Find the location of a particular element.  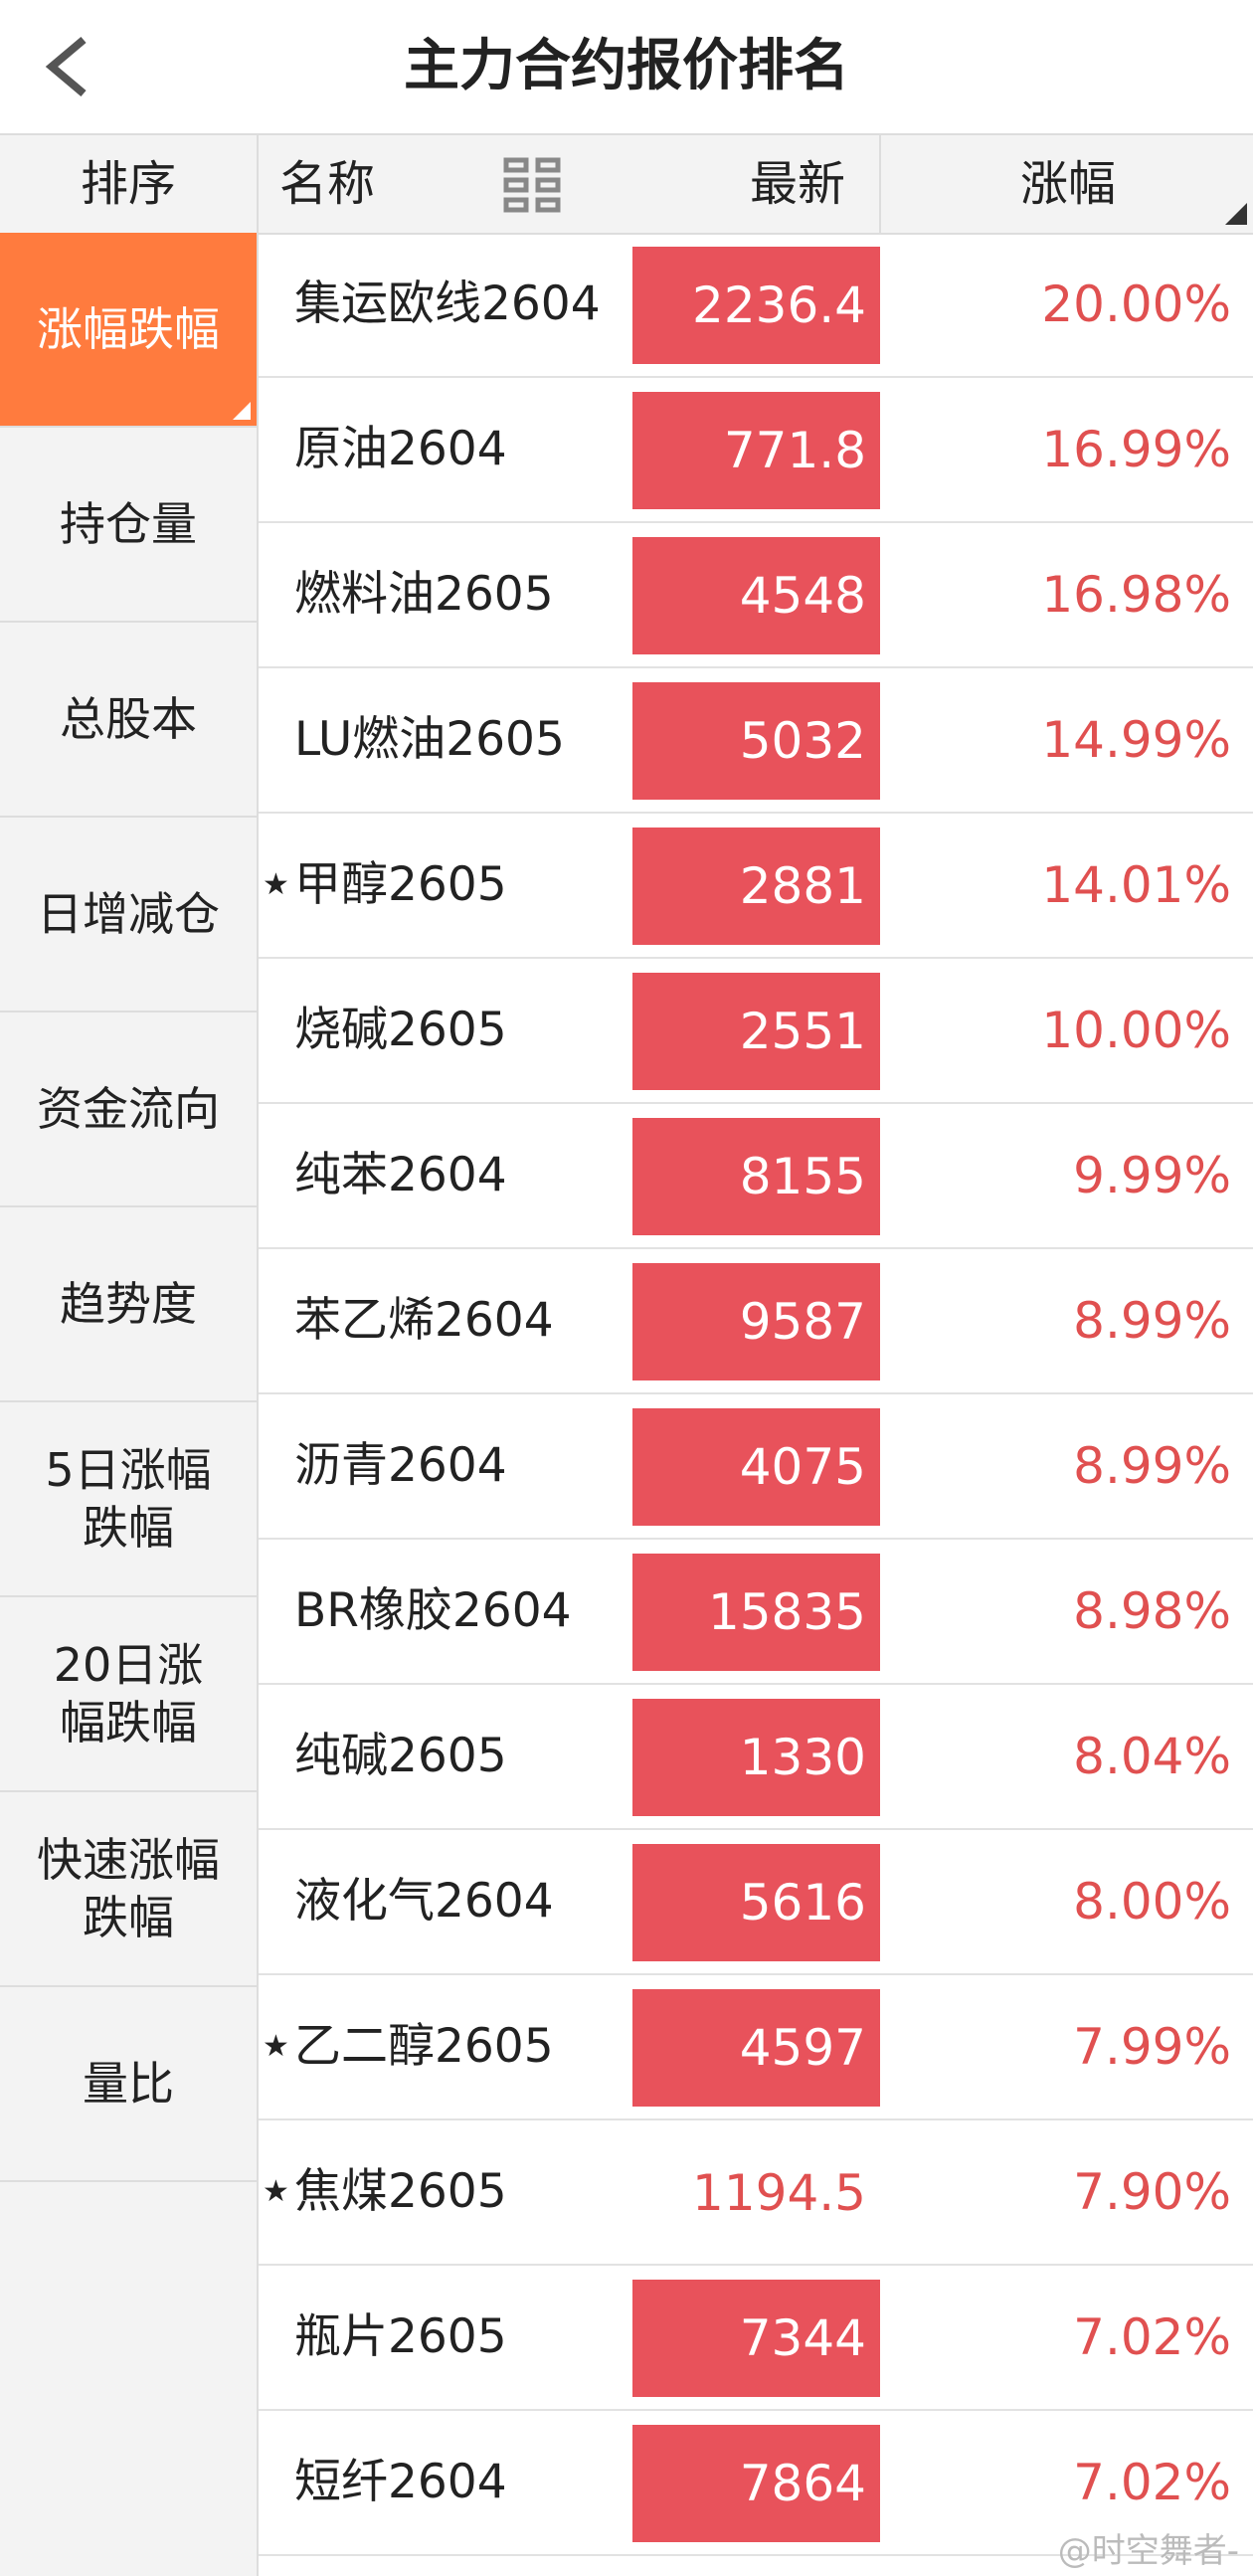

latest-price: 5032 is located at coordinates (756, 741).